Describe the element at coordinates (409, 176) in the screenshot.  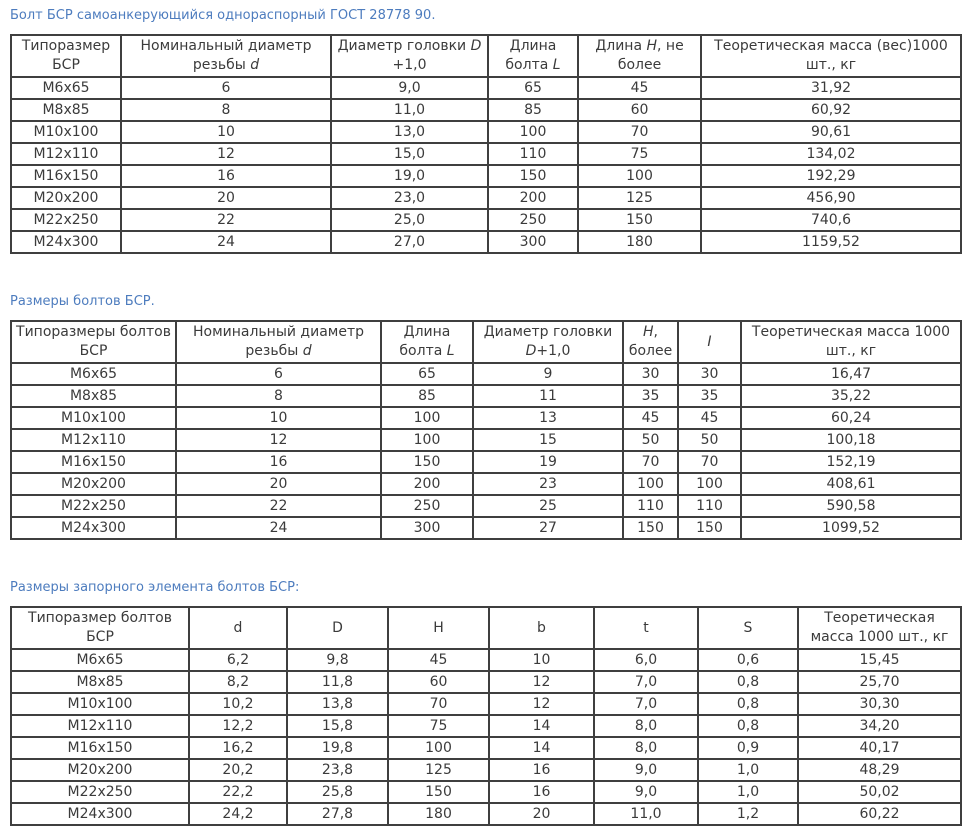
I see `table-cell: 19,0` at that location.